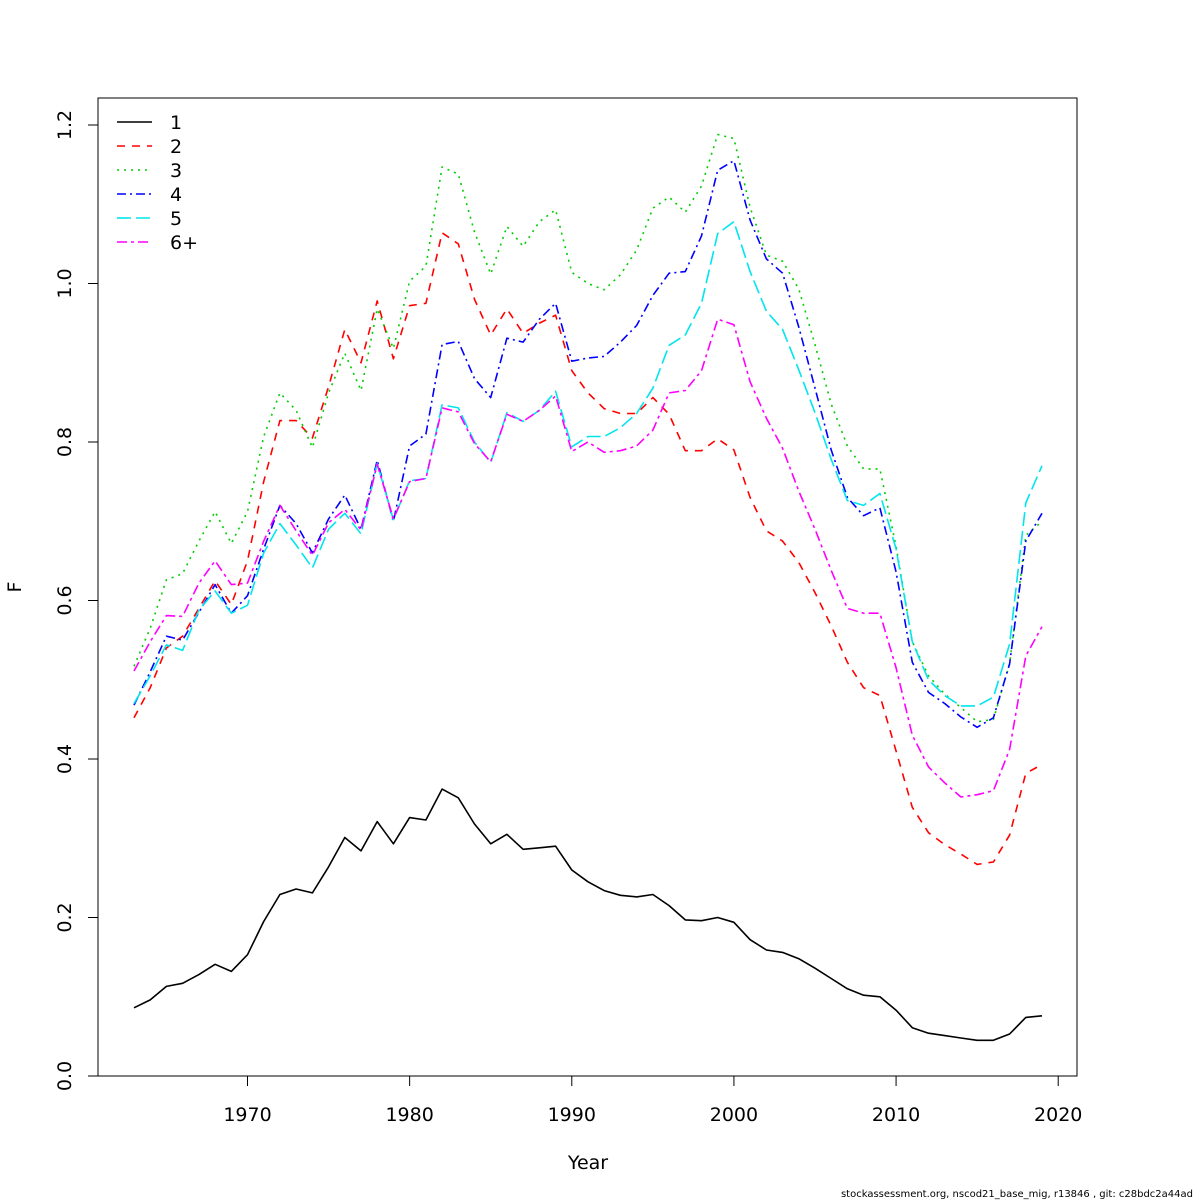 The height and width of the screenshot is (1200, 1200). Describe the element at coordinates (896, 1115) in the screenshot. I see `x-tick-label: 2010` at that location.